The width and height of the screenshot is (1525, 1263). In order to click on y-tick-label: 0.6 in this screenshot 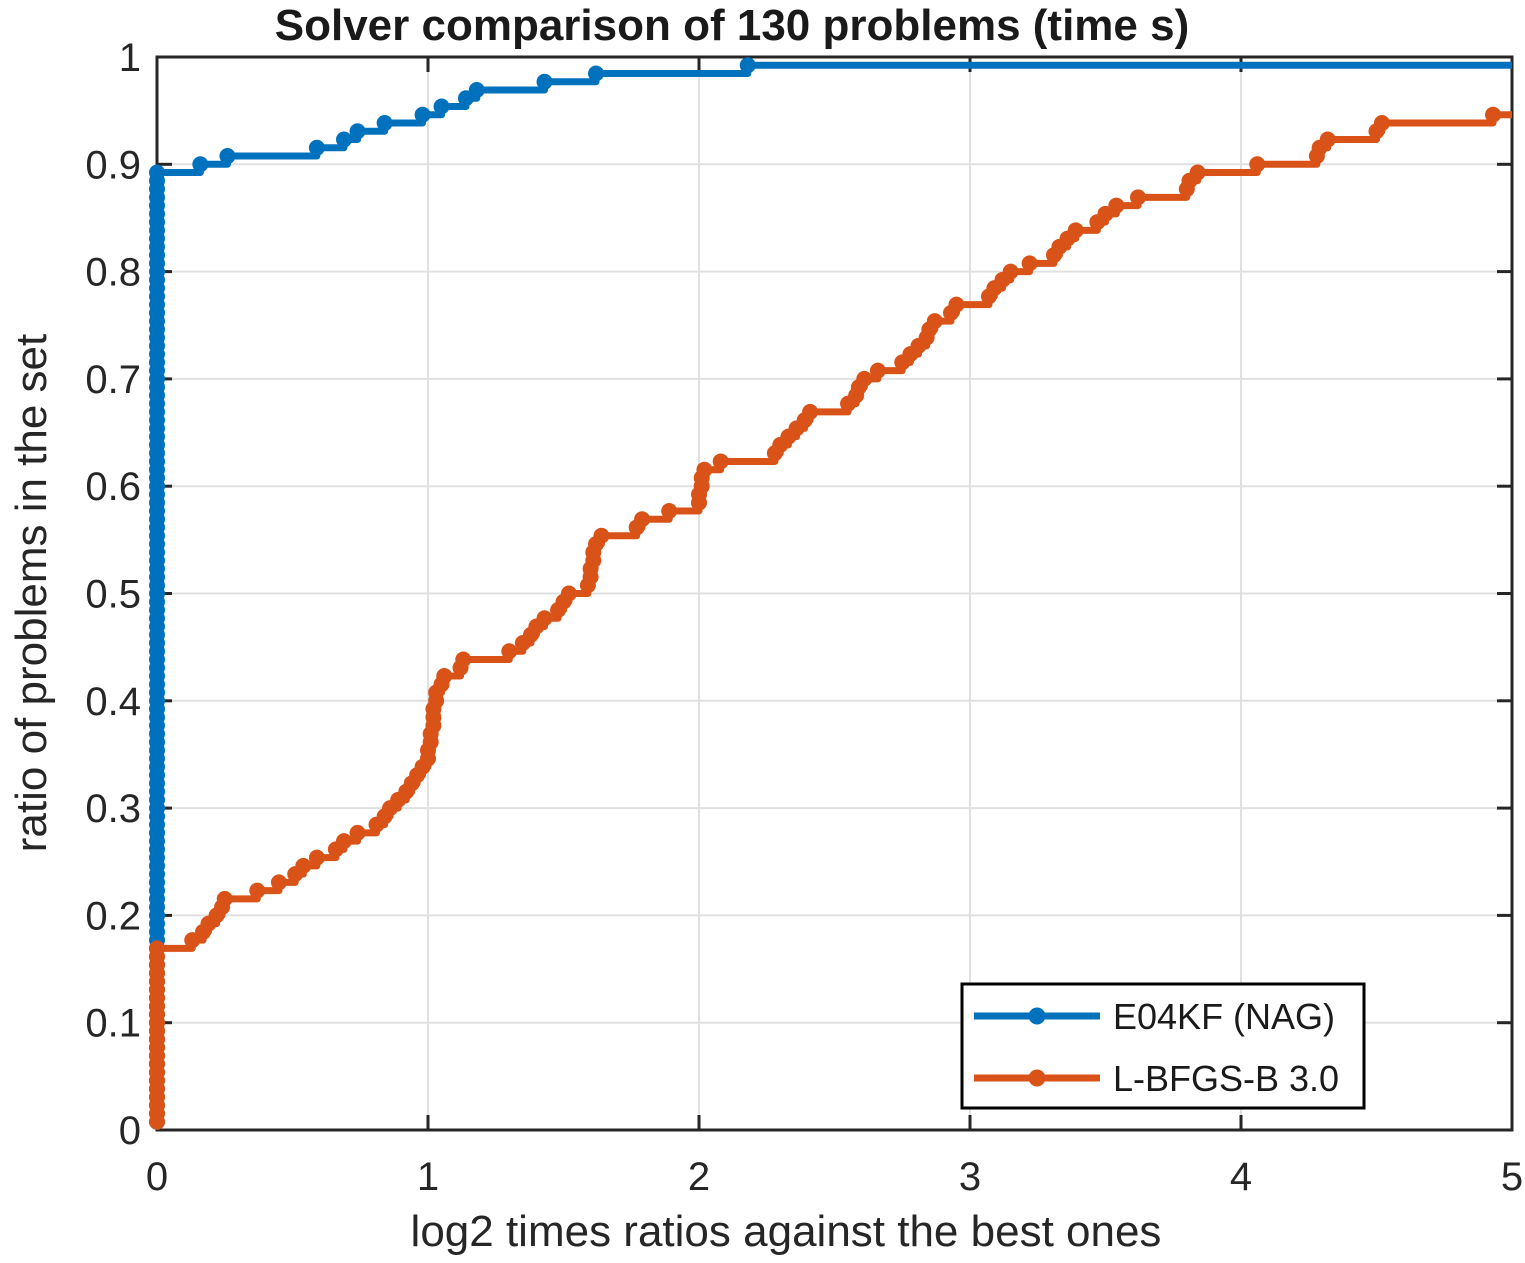, I will do `click(113, 487)`.